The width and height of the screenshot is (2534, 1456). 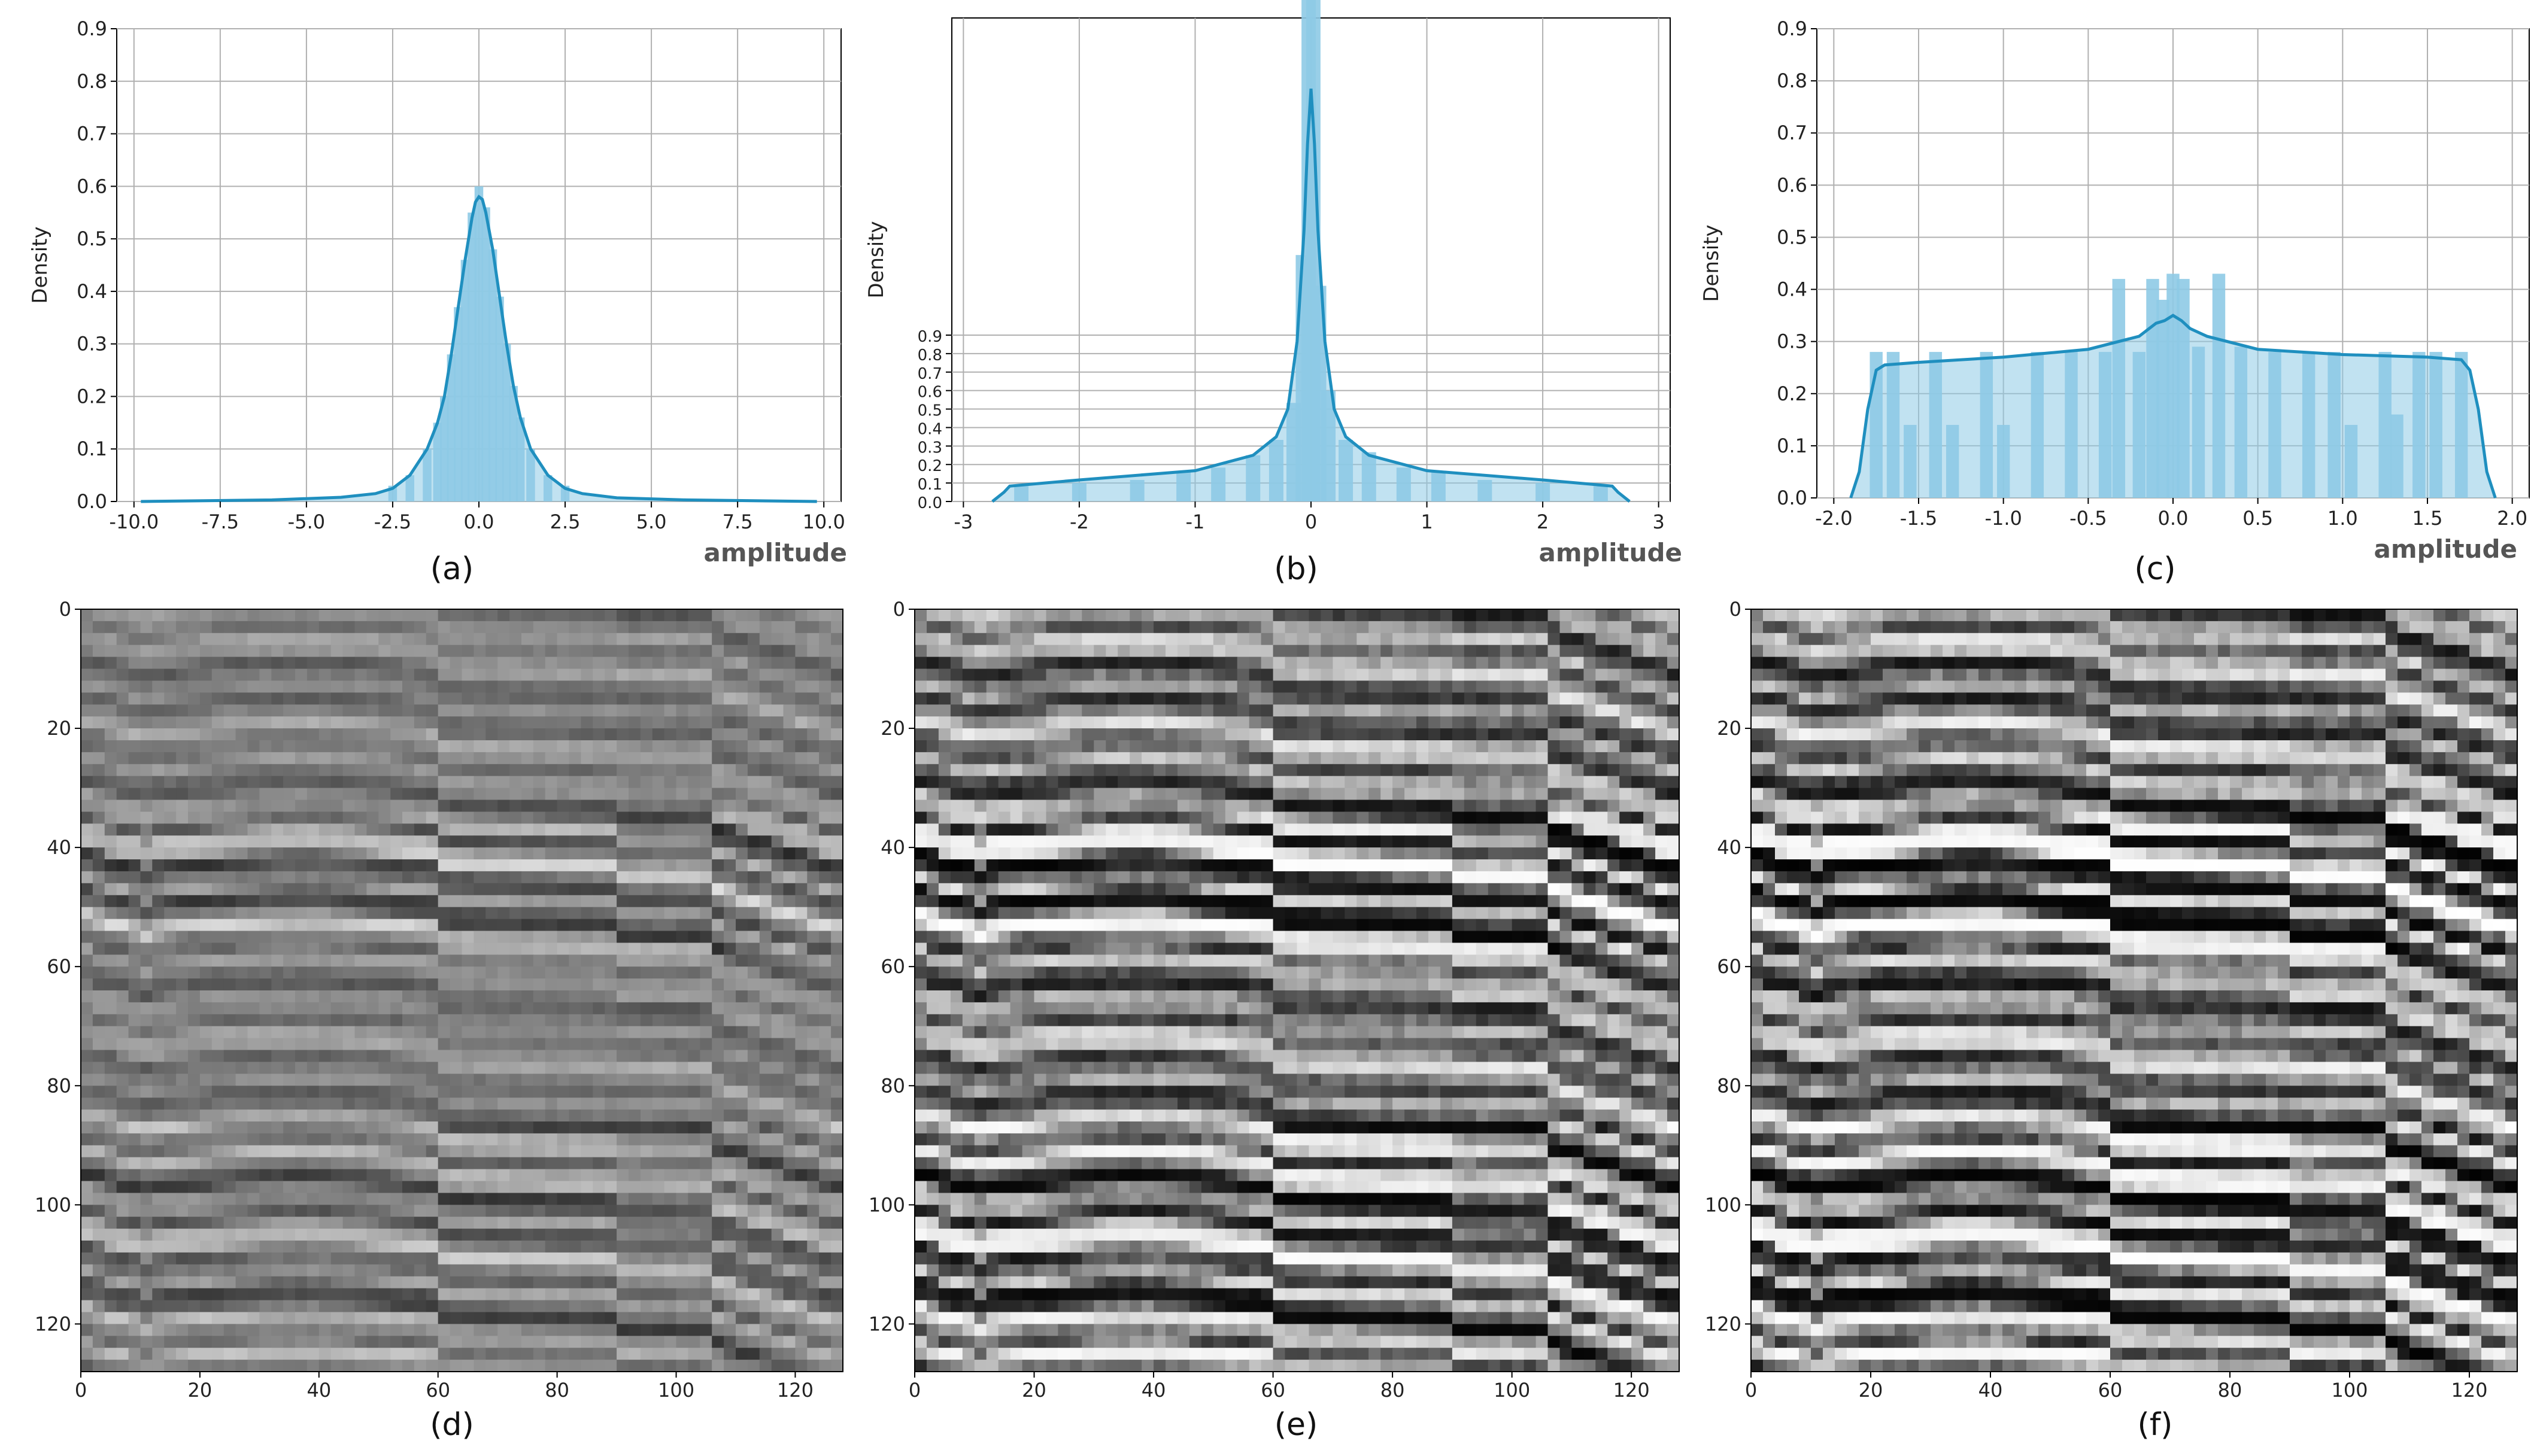 What do you see at coordinates (92, 186) in the screenshot?
I see `y-tick-label: 0.6` at bounding box center [92, 186].